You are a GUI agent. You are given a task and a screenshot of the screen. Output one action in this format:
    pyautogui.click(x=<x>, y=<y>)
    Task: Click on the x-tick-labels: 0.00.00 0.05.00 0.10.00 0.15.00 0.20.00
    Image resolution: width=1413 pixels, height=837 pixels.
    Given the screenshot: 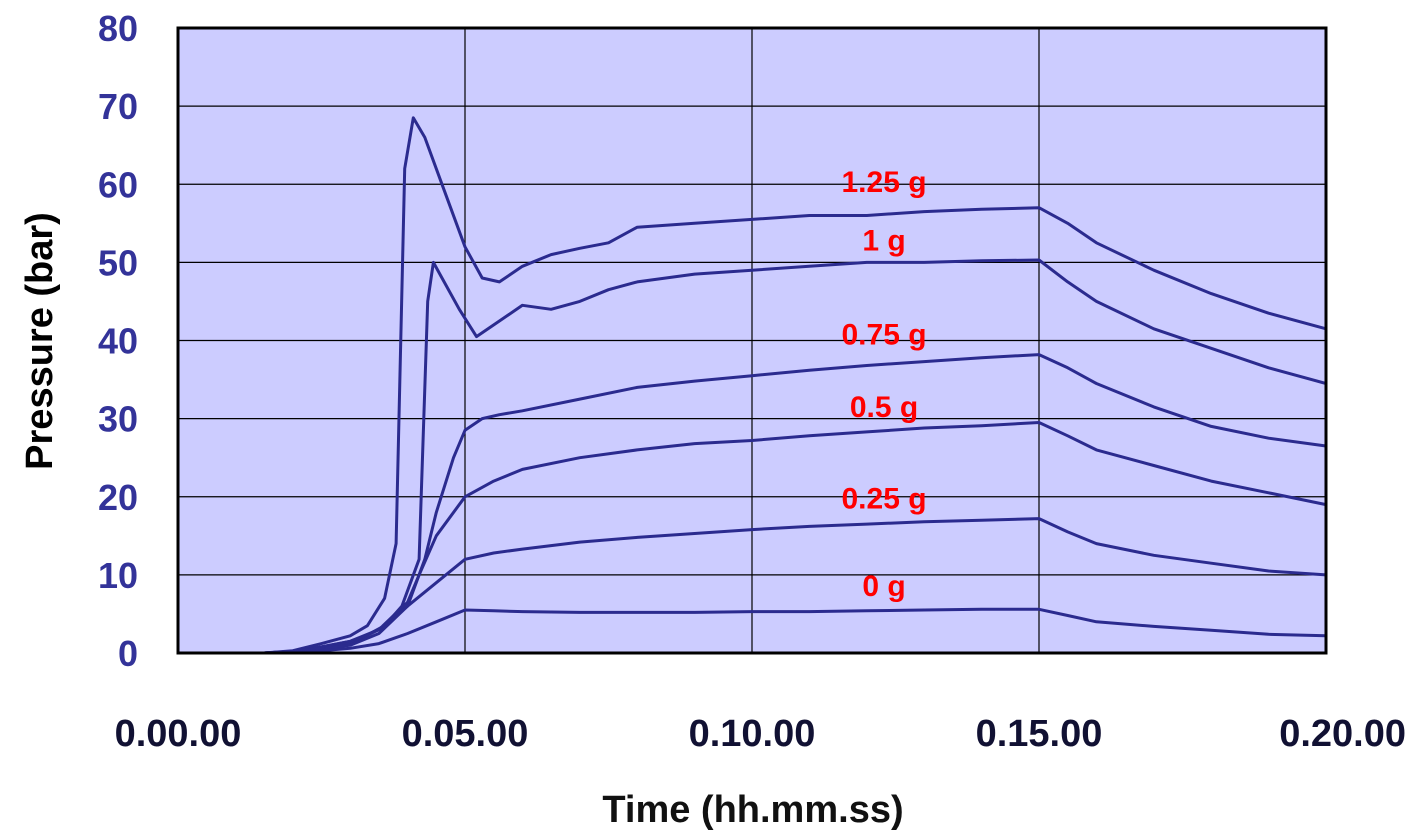 What is the action you would take?
    pyautogui.click(x=760, y=734)
    